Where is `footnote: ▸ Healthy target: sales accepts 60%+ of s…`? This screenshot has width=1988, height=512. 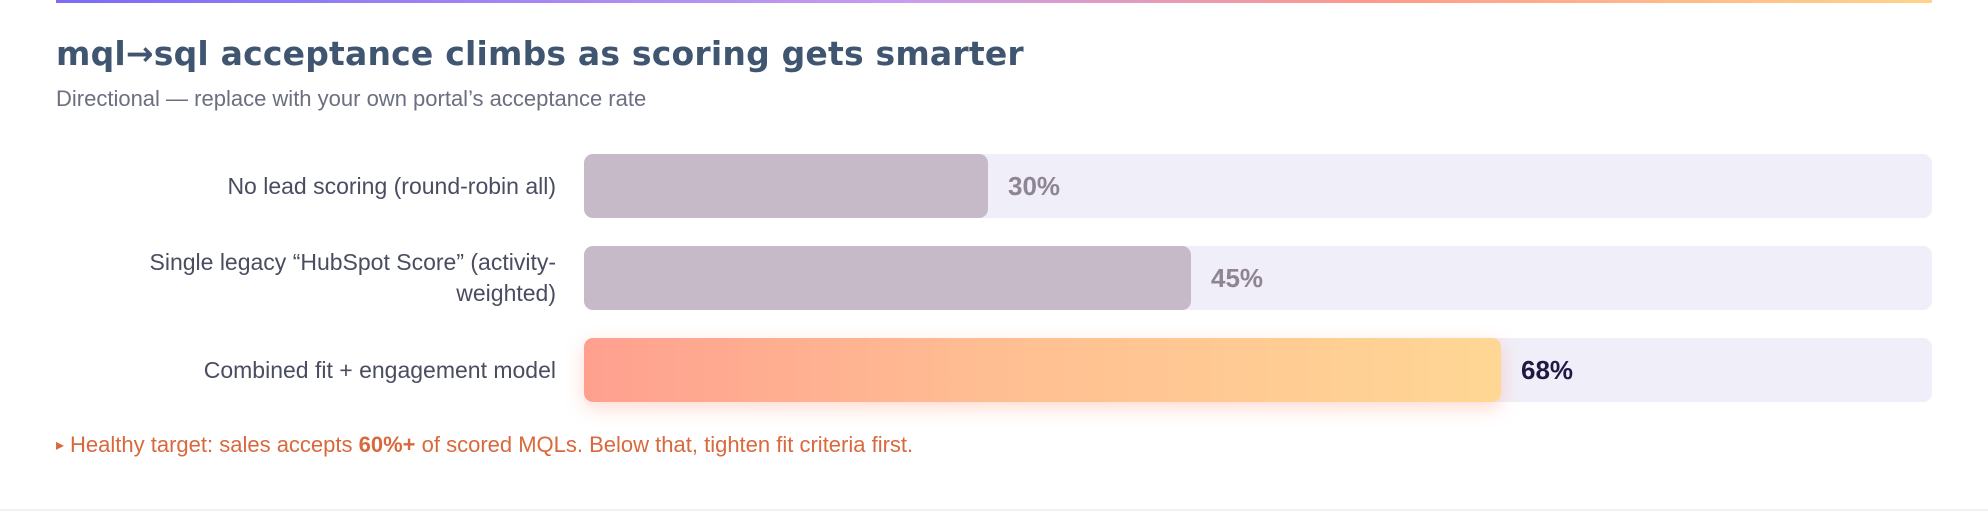 footnote: ▸ Healthy target: sales accepts 60%+ of s… is located at coordinates (484, 445).